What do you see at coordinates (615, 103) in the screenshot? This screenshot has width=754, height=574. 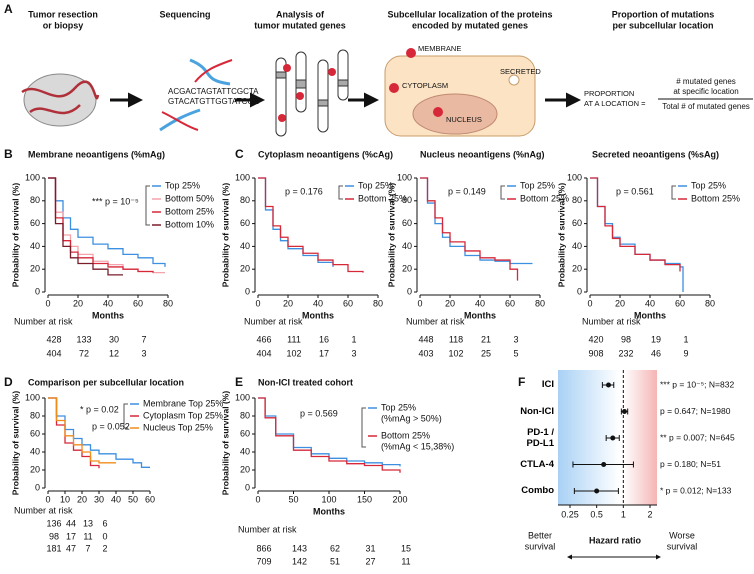 I see `formula-text: AT A LOCATION =` at bounding box center [615, 103].